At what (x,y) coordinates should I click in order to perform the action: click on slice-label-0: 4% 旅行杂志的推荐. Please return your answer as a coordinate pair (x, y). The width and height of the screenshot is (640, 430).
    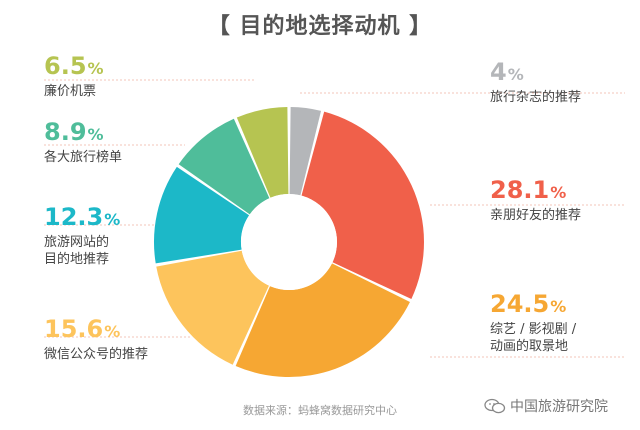
    Looking at the image, I should click on (535, 82).